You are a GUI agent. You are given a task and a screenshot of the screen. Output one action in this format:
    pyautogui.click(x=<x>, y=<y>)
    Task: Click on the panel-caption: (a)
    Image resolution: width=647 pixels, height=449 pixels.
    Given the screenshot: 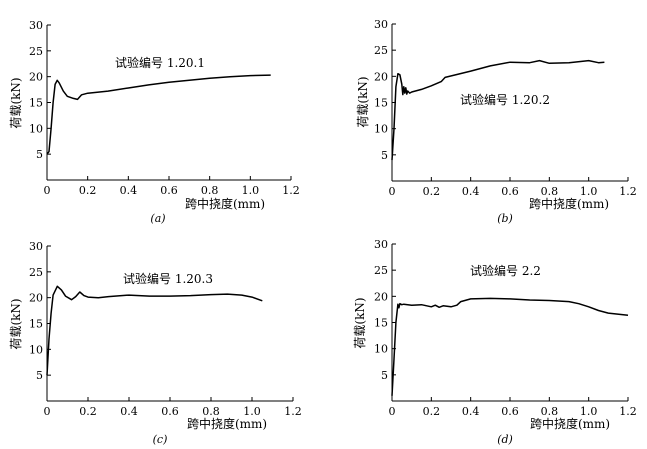 What is the action you would take?
    pyautogui.click(x=157, y=218)
    